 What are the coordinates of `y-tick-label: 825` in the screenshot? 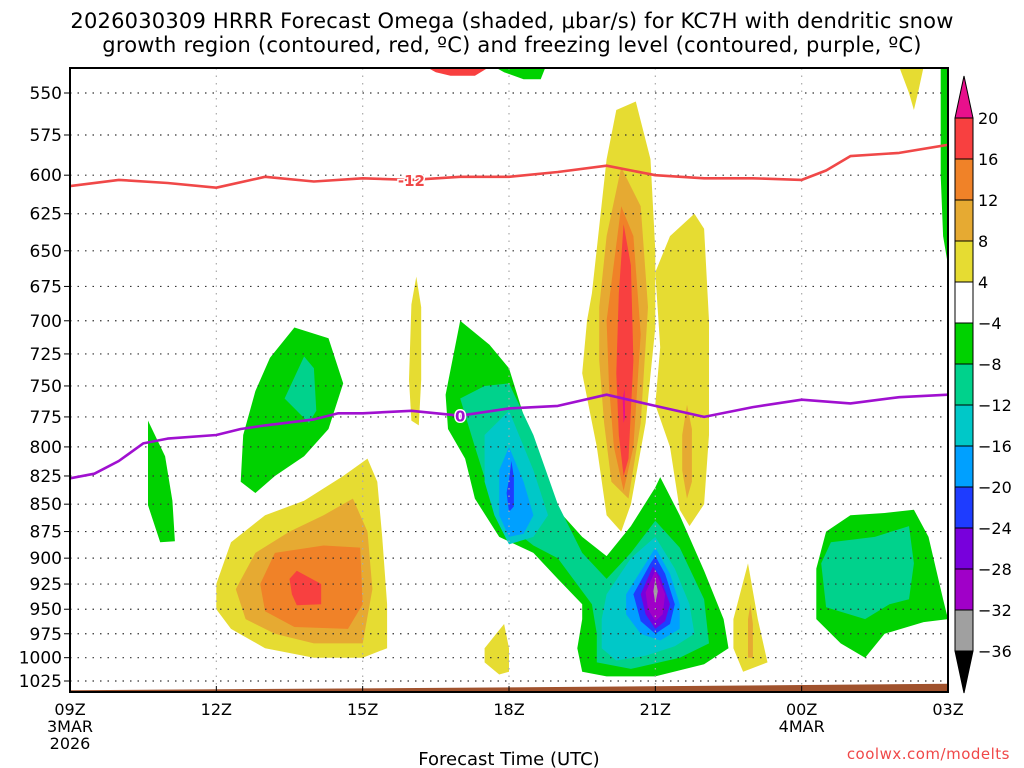 It's located at (46, 477).